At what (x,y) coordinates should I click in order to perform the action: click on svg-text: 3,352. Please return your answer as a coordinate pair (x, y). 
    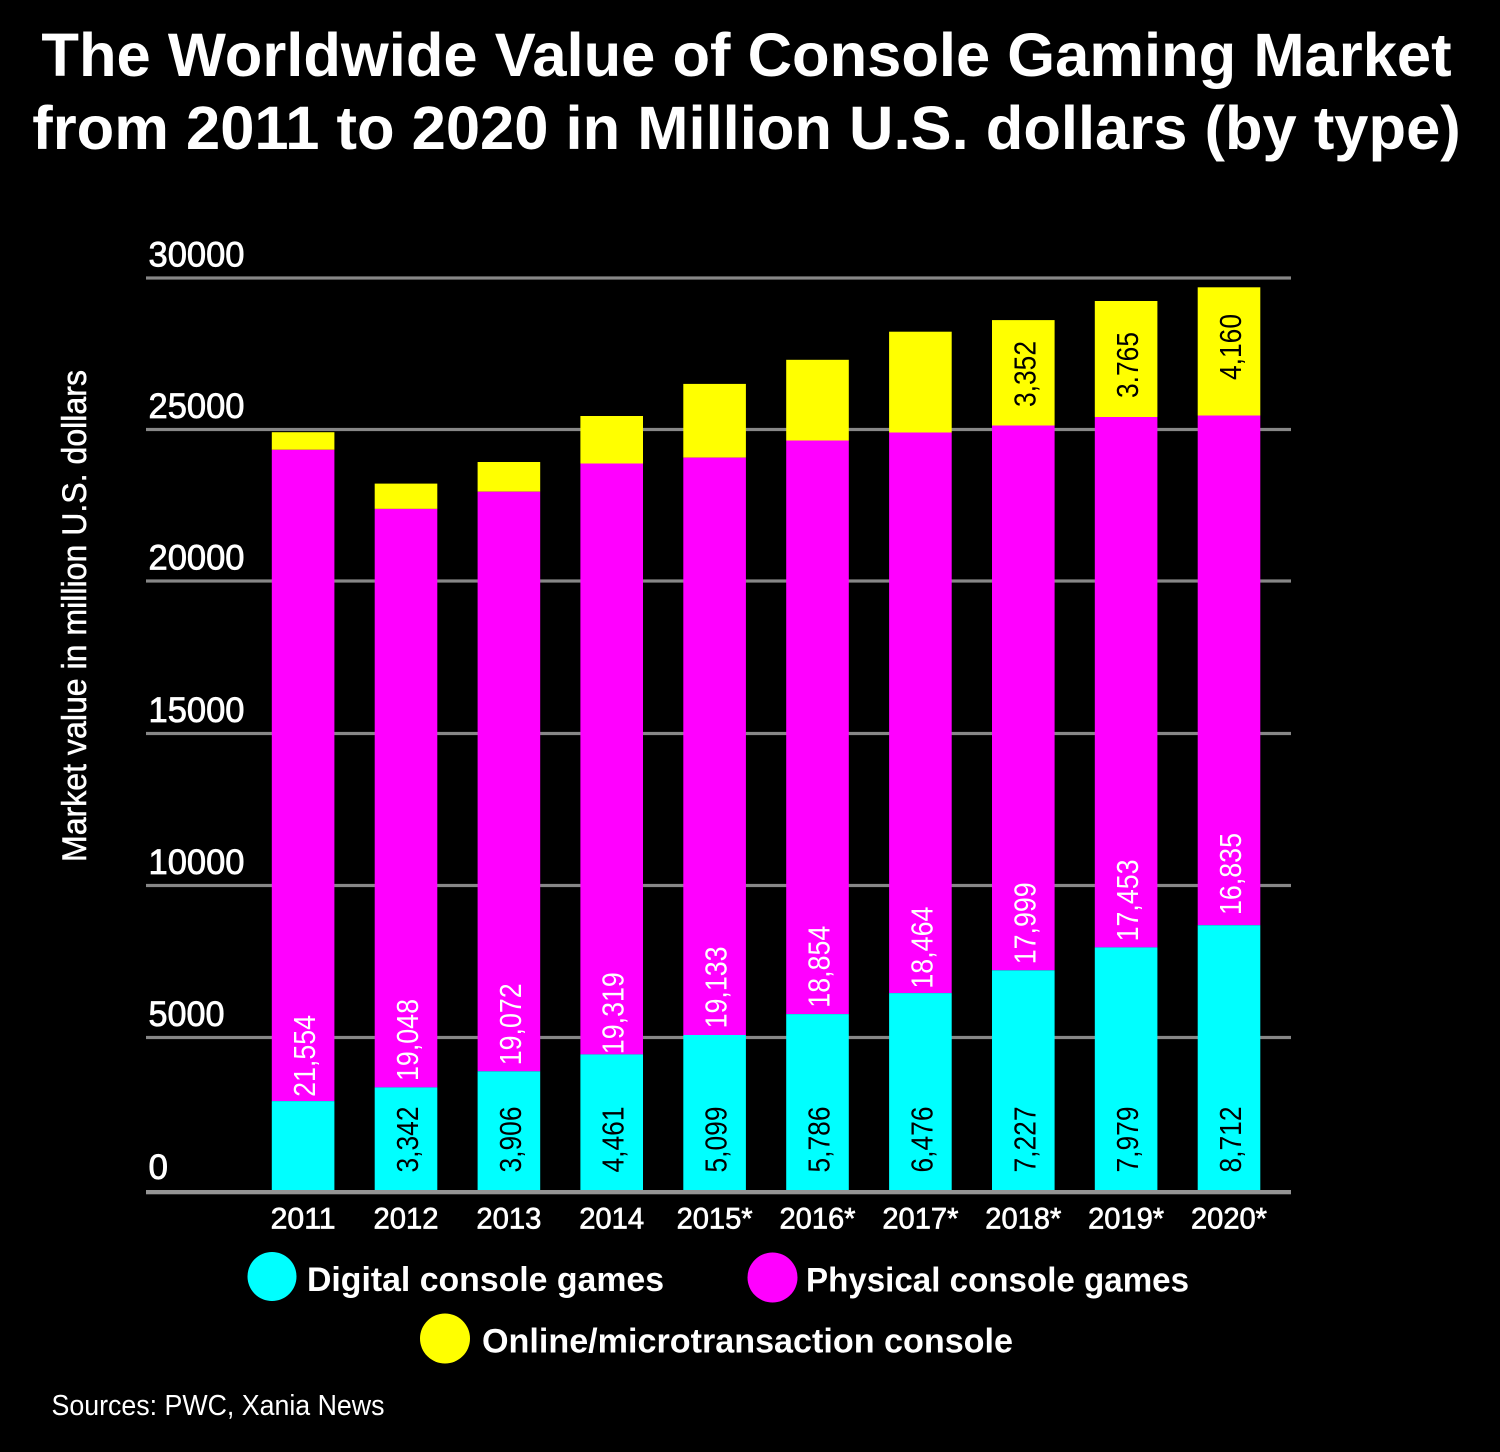
    Looking at the image, I should click on (1024, 374).